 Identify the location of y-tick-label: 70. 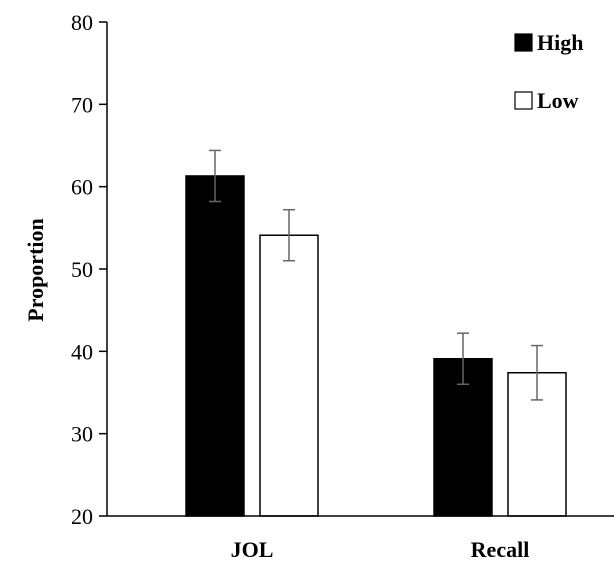
(82, 104).